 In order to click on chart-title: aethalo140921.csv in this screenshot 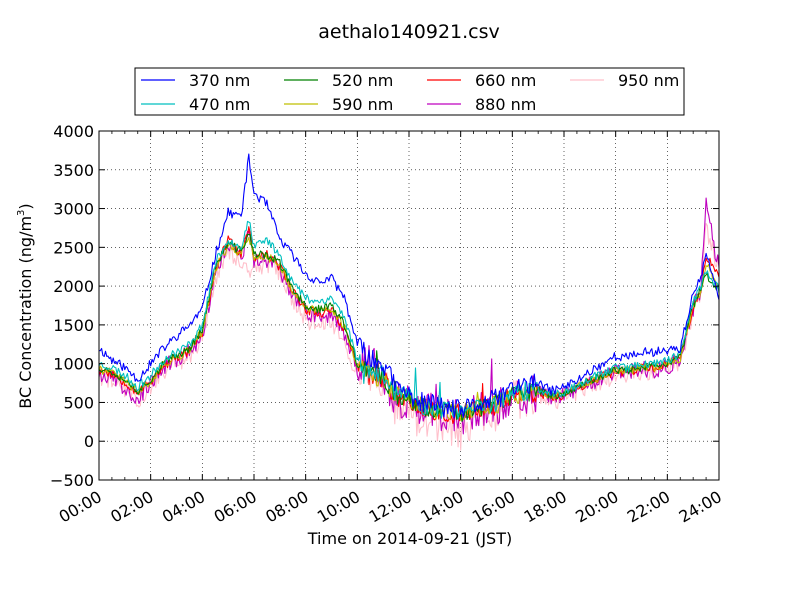, I will do `click(409, 32)`.